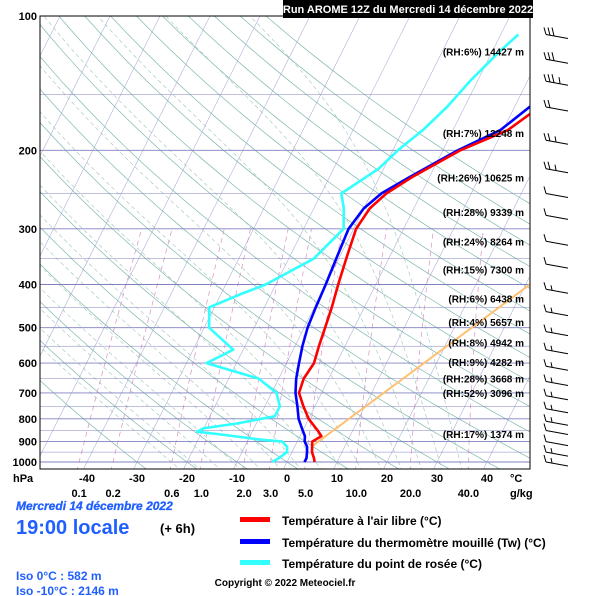 The height and width of the screenshot is (596, 595). I want to click on level-label: (RH:52%) 3096 m, so click(483, 394).